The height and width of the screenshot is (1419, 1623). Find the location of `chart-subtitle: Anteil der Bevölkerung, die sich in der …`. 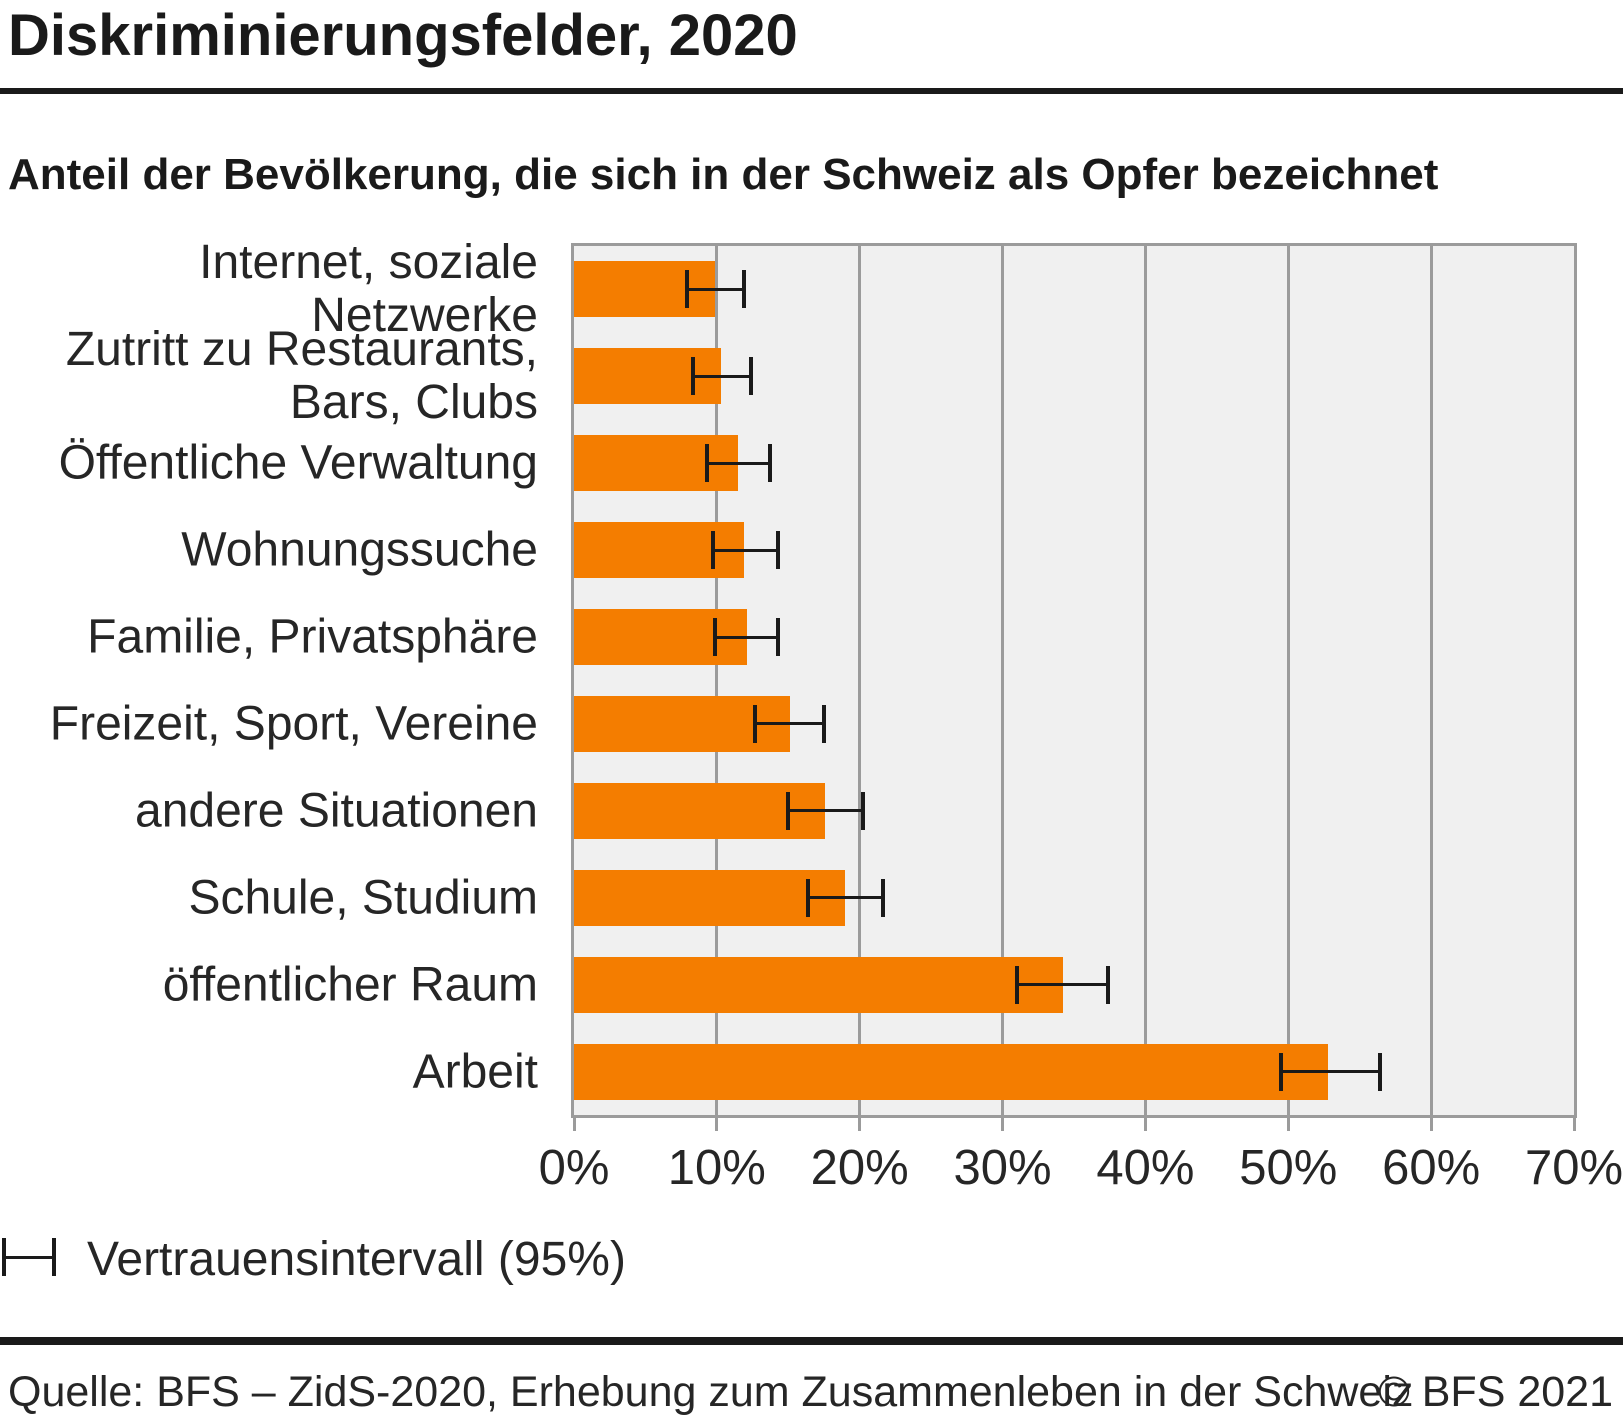

chart-subtitle: Anteil der Bevölkerung, die sich in der … is located at coordinates (723, 174).